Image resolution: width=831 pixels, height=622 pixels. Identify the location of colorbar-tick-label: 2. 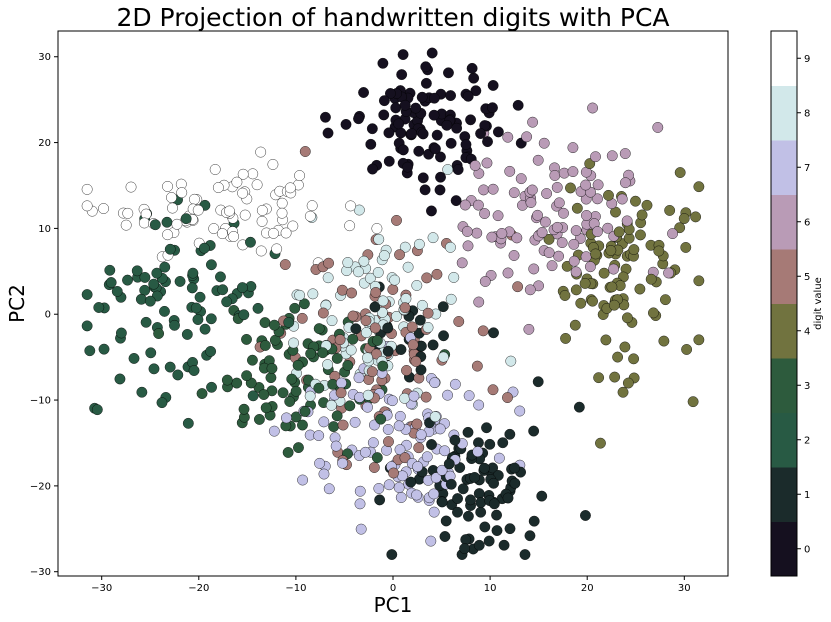
(807, 440).